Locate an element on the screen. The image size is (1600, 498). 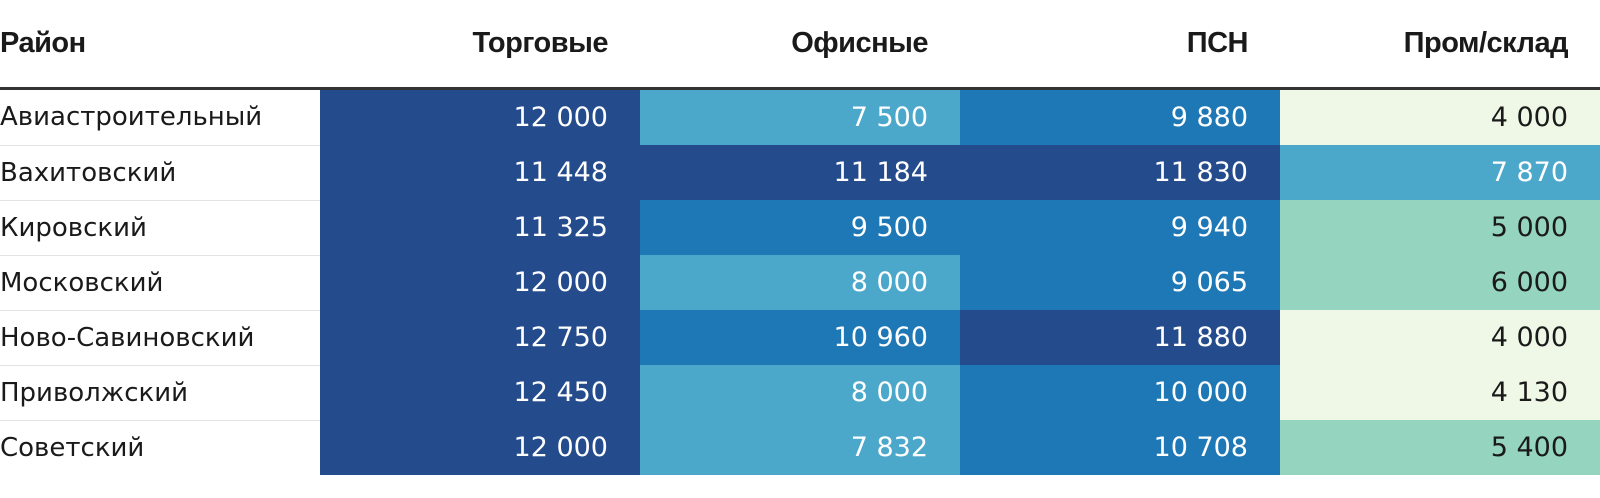
district-name-cell: Кировский is located at coordinates (160, 228).